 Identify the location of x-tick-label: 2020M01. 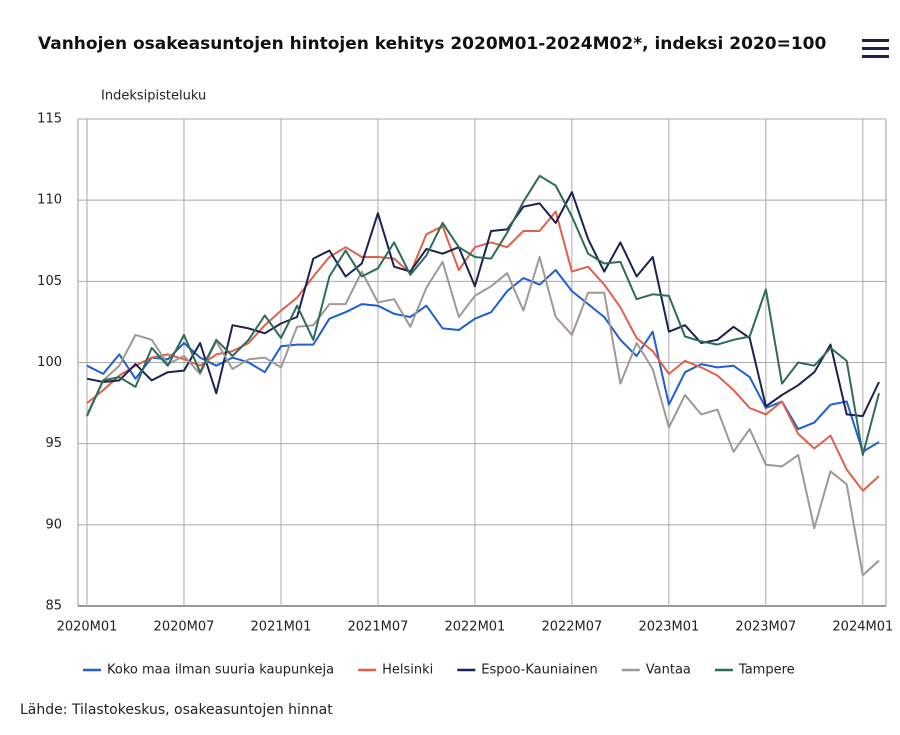
(87, 627).